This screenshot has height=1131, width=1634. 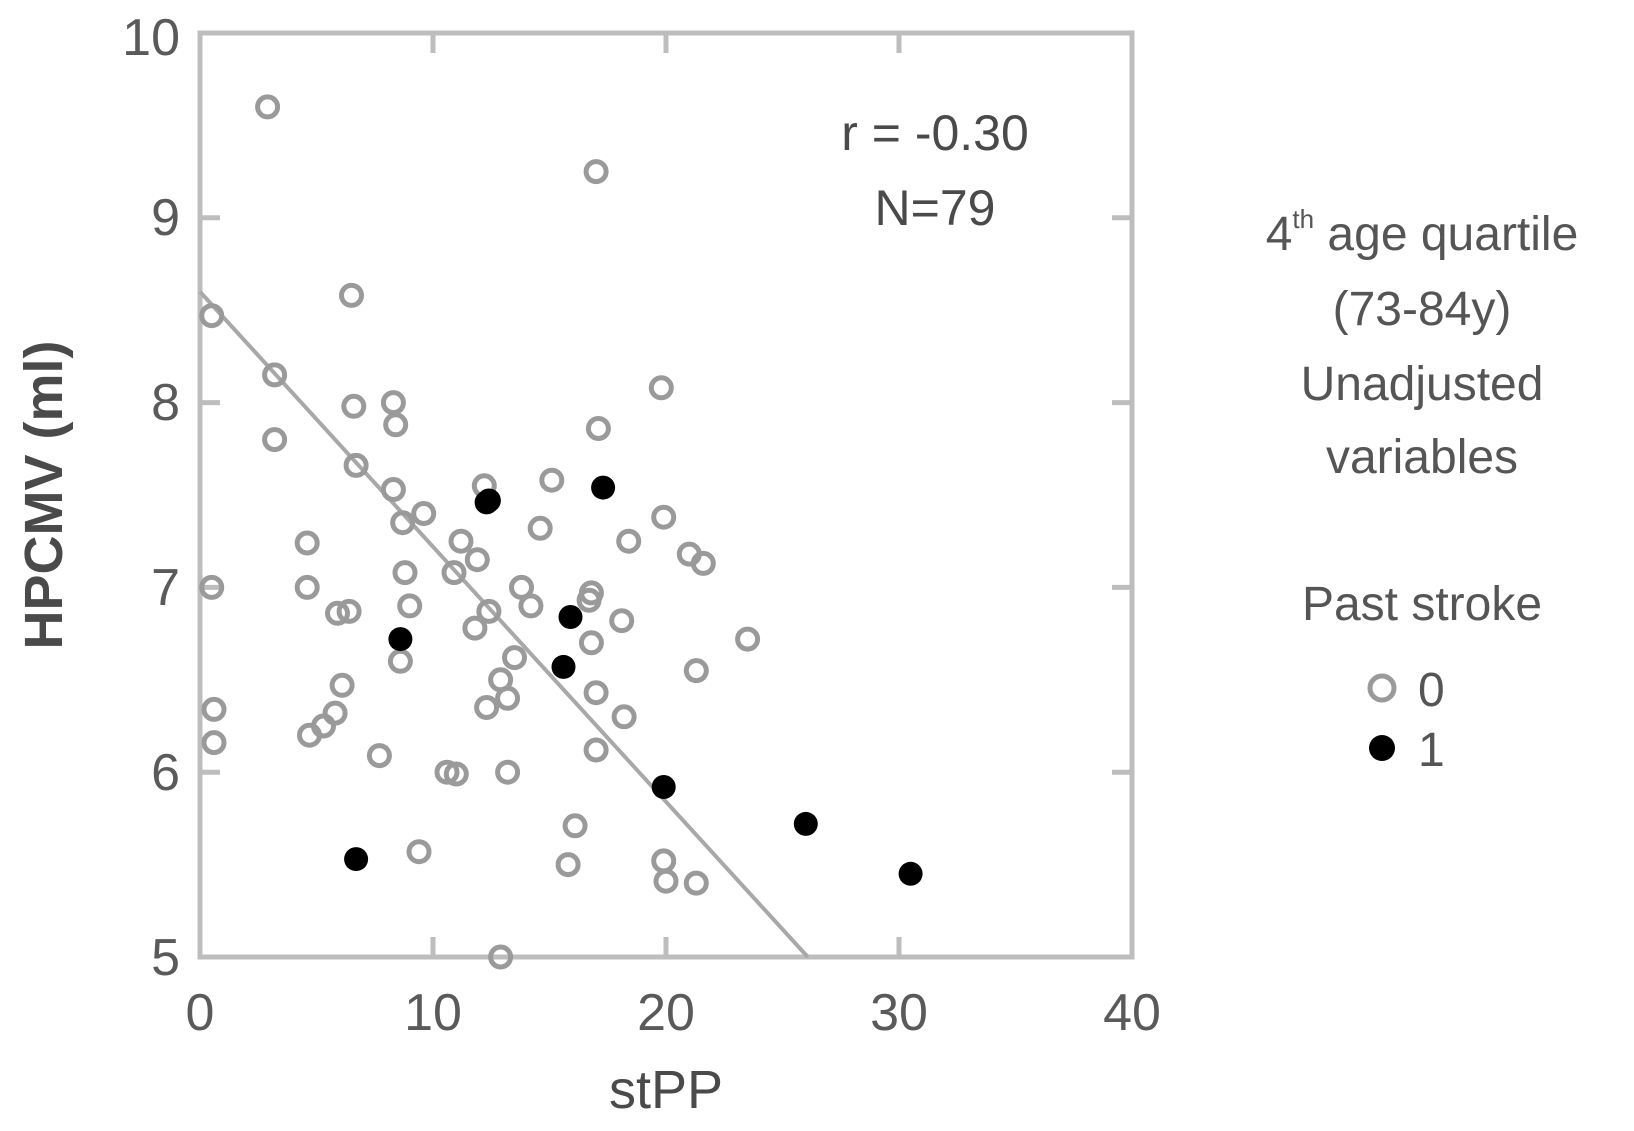 I want to click on y-tick-label: 5, so click(x=165, y=958).